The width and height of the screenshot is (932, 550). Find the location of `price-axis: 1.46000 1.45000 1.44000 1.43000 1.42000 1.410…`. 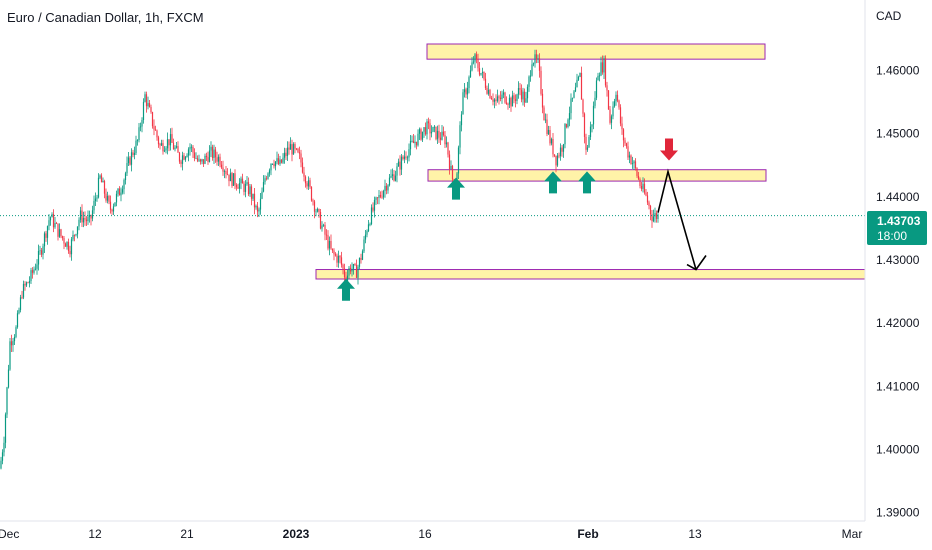

price-axis: 1.46000 1.45000 1.44000 1.43000 1.42000 1.410… is located at coordinates (898, 292).